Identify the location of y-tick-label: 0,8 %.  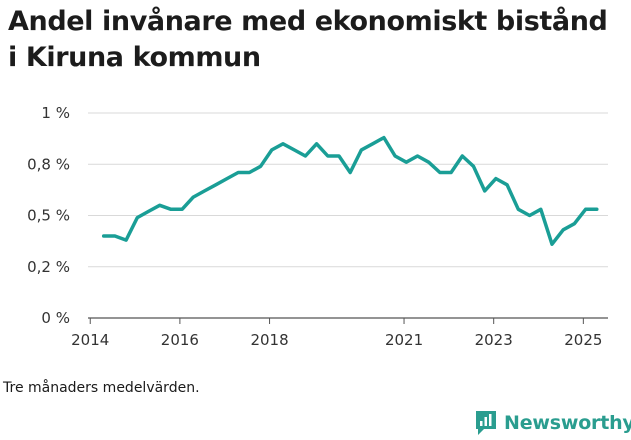
(48, 164).